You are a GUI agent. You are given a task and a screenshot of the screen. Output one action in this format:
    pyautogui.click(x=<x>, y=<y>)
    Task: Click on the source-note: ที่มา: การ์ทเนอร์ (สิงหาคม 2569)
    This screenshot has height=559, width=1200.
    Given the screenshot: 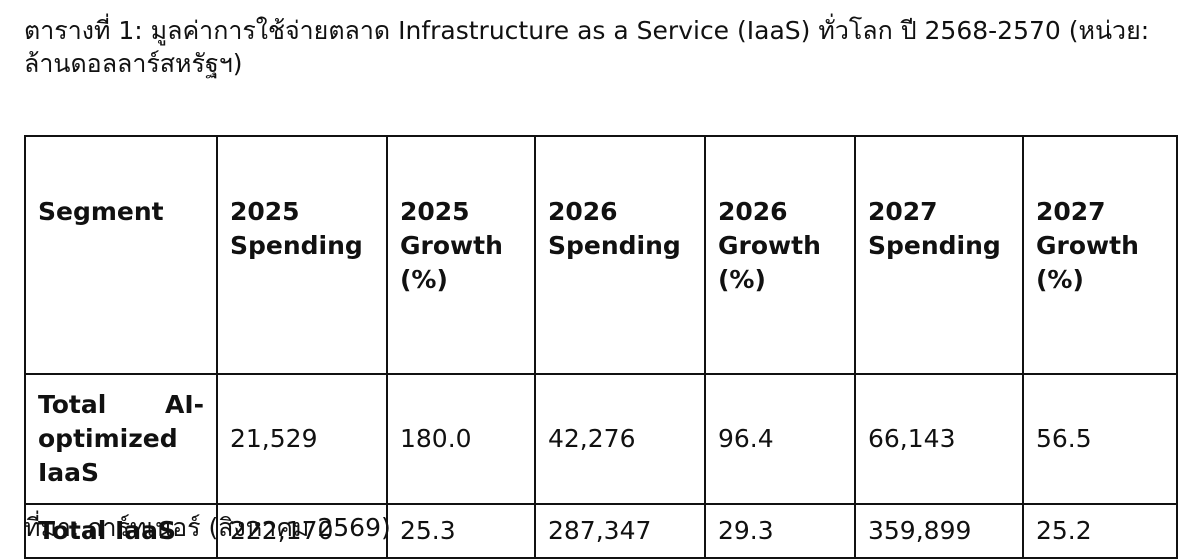 What is the action you would take?
    pyautogui.click(x=207, y=527)
    